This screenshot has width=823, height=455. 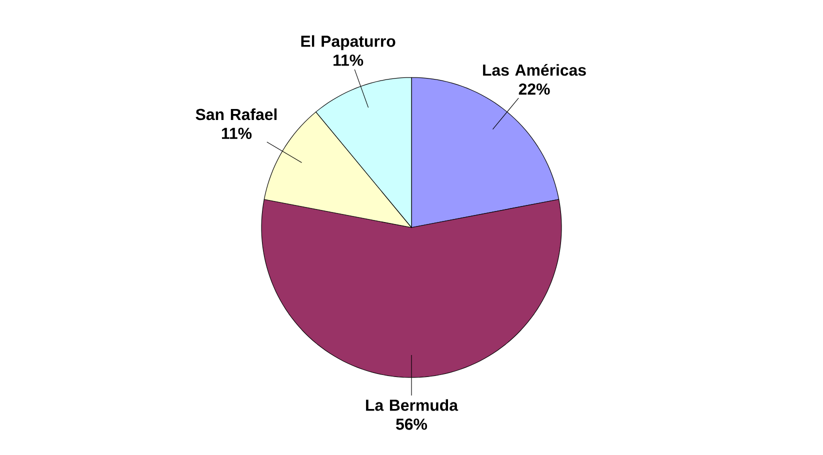 What do you see at coordinates (236, 114) in the screenshot?
I see `slice-label: San Rafael` at bounding box center [236, 114].